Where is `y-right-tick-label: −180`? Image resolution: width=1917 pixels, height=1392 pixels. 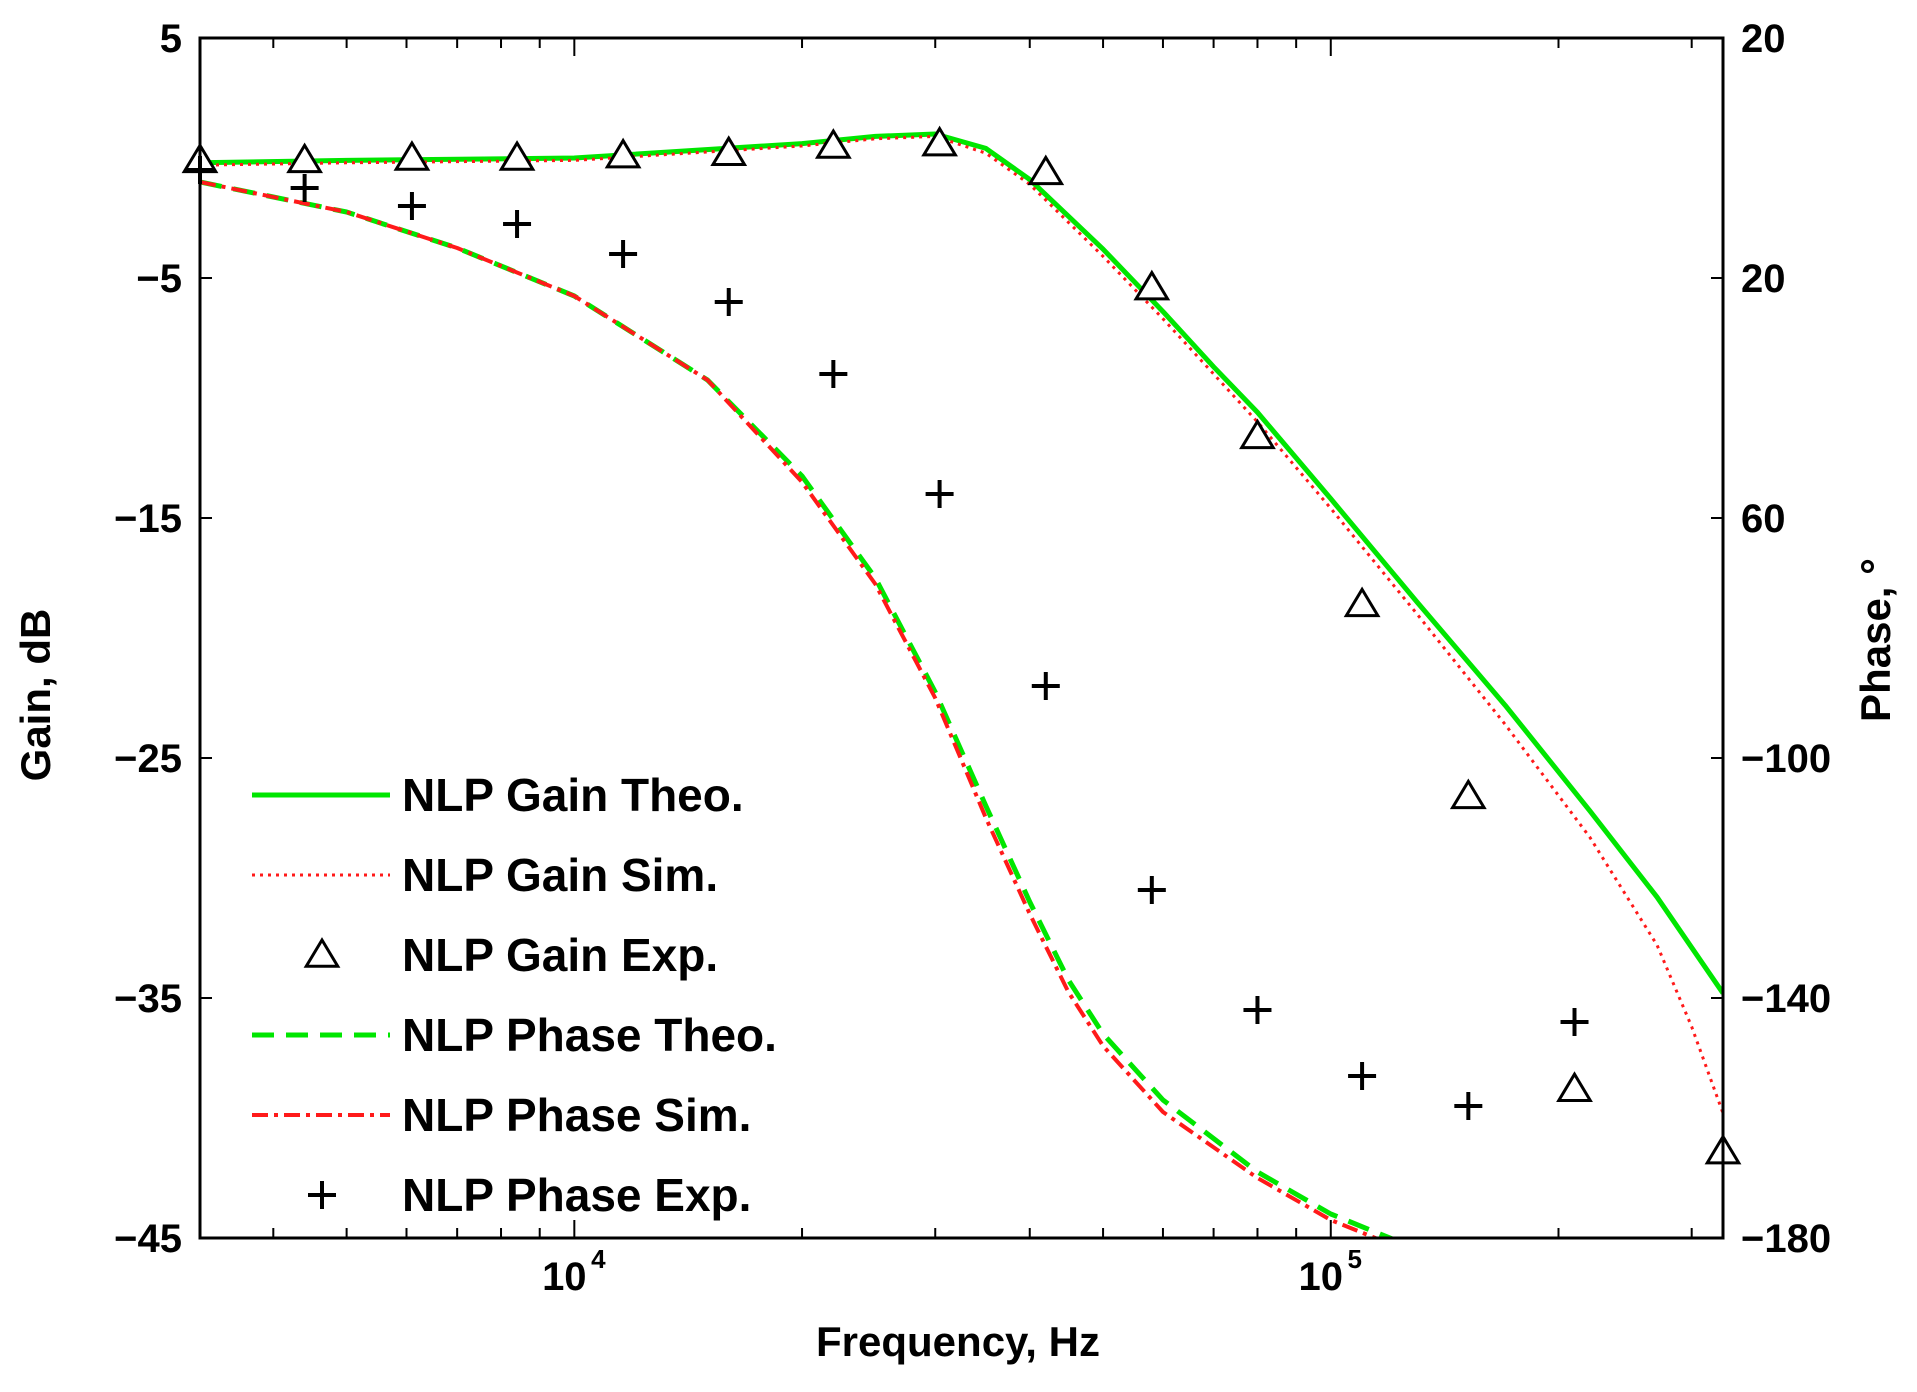 y-right-tick-label: −180 is located at coordinates (1786, 1239).